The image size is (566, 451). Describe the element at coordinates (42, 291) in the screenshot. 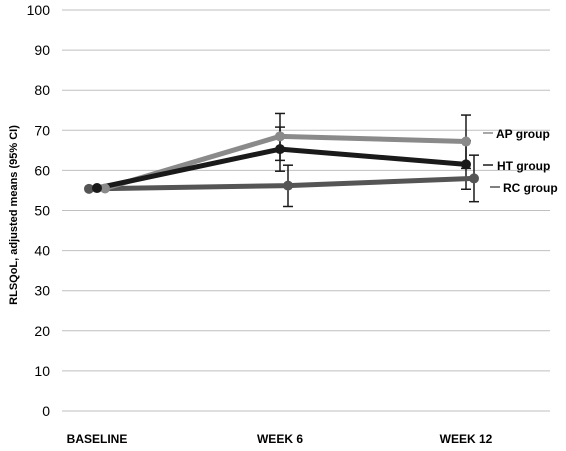

I see `y-tick-30: 30` at that location.